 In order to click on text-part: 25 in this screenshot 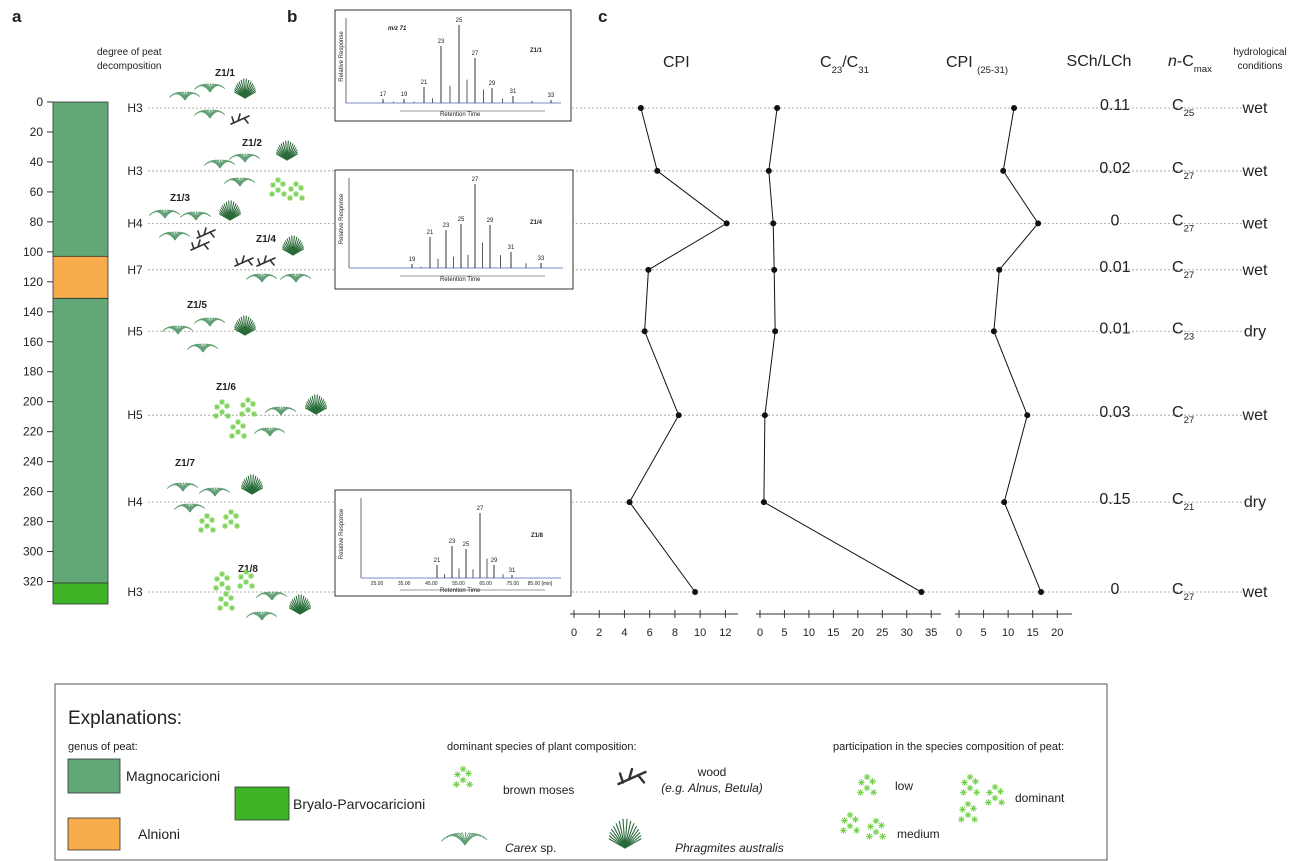, I will do `click(1189, 112)`.